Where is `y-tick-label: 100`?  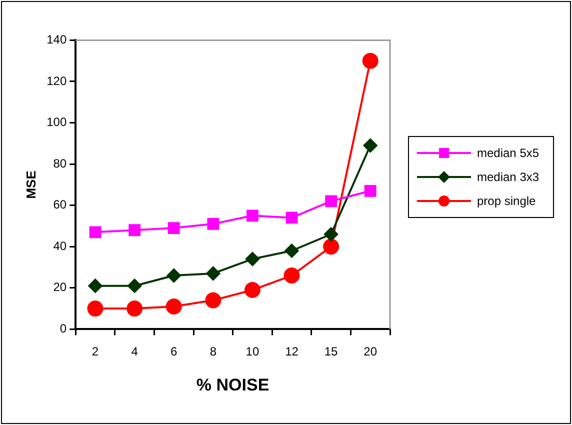
y-tick-label: 100 is located at coordinates (56, 122).